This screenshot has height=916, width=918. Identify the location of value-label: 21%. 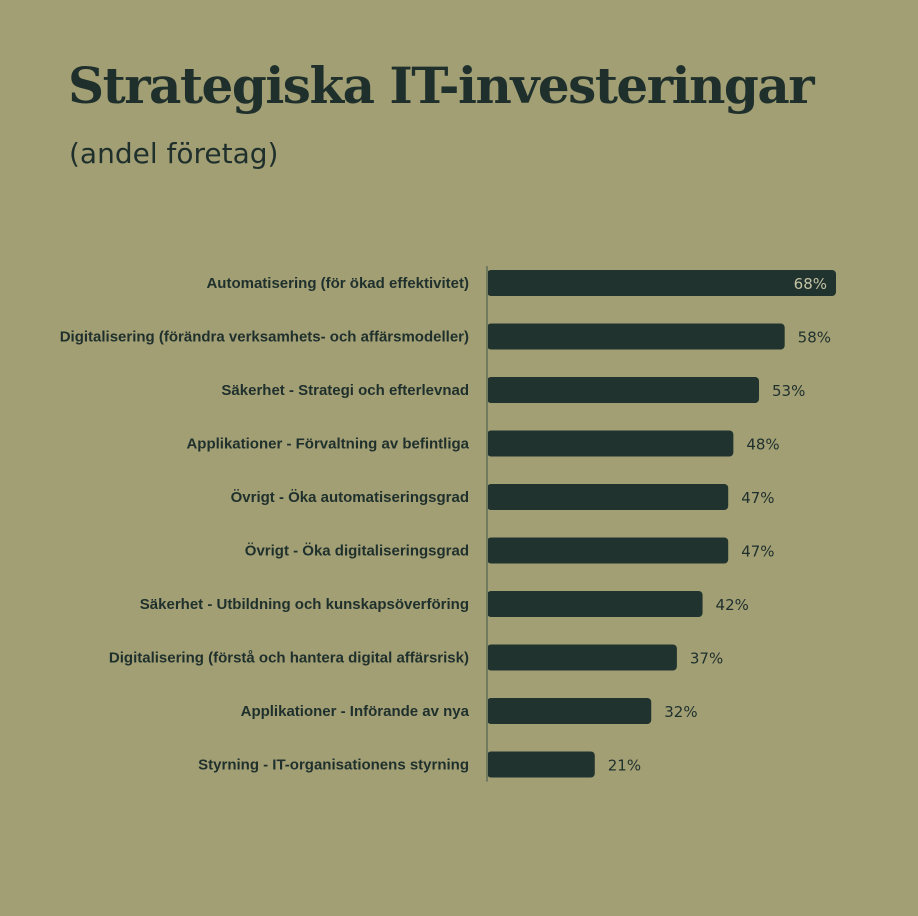
(624, 766).